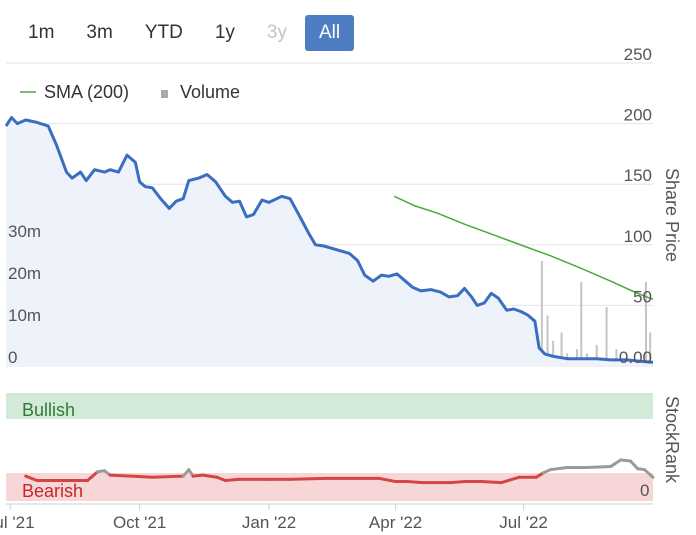 The width and height of the screenshot is (696, 535). Describe the element at coordinates (17, 522) in the screenshot. I see `x-tick-label: Jul '21` at that location.